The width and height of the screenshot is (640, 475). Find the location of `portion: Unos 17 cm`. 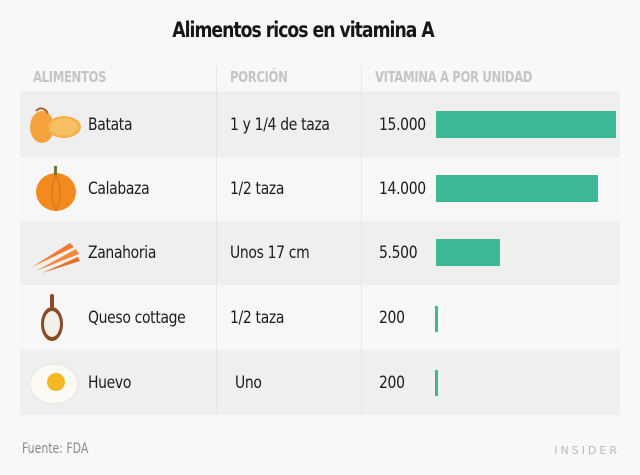

portion: Unos 17 cm is located at coordinates (270, 253).